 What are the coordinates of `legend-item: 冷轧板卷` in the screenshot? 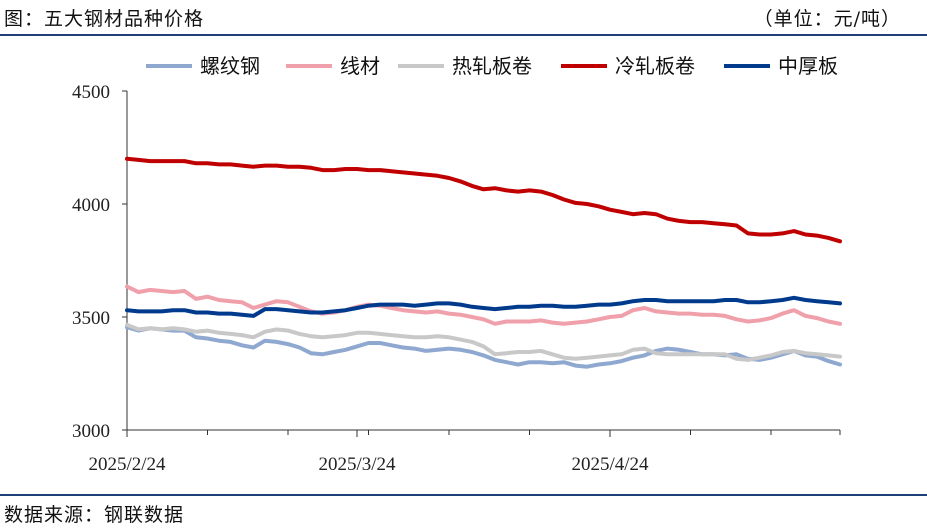 It's located at (628, 66).